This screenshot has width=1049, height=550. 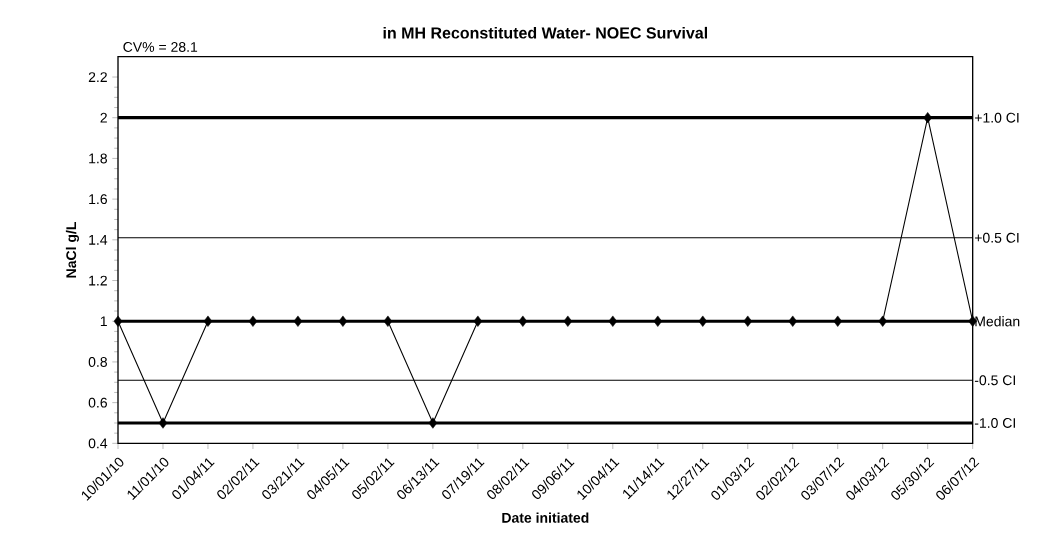 I want to click on chart-title: in MH Reconstituted Water- NOEC Survival, so click(x=545, y=32).